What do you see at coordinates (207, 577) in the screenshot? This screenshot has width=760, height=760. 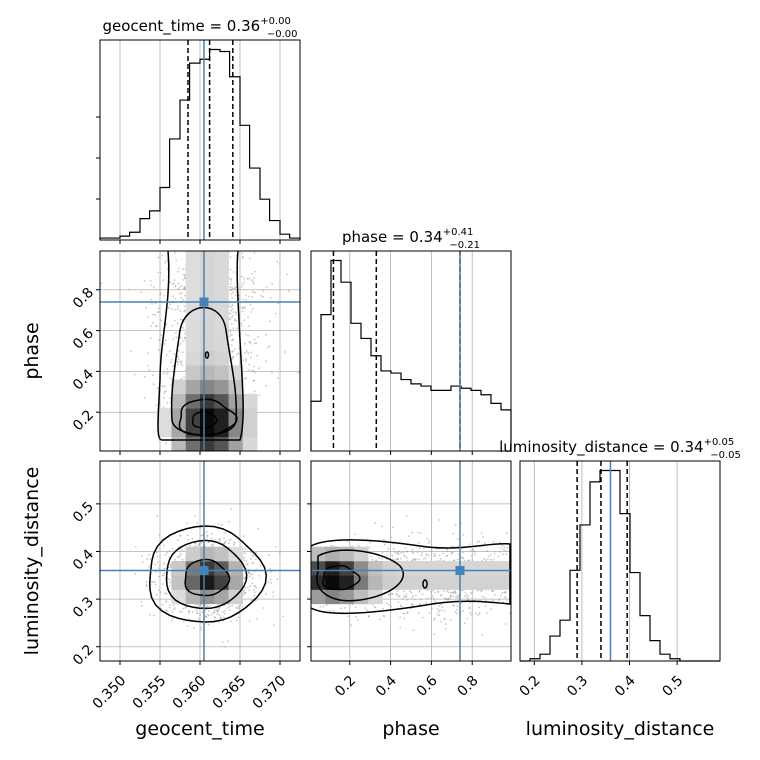 I see `contour-line` at bounding box center [207, 577].